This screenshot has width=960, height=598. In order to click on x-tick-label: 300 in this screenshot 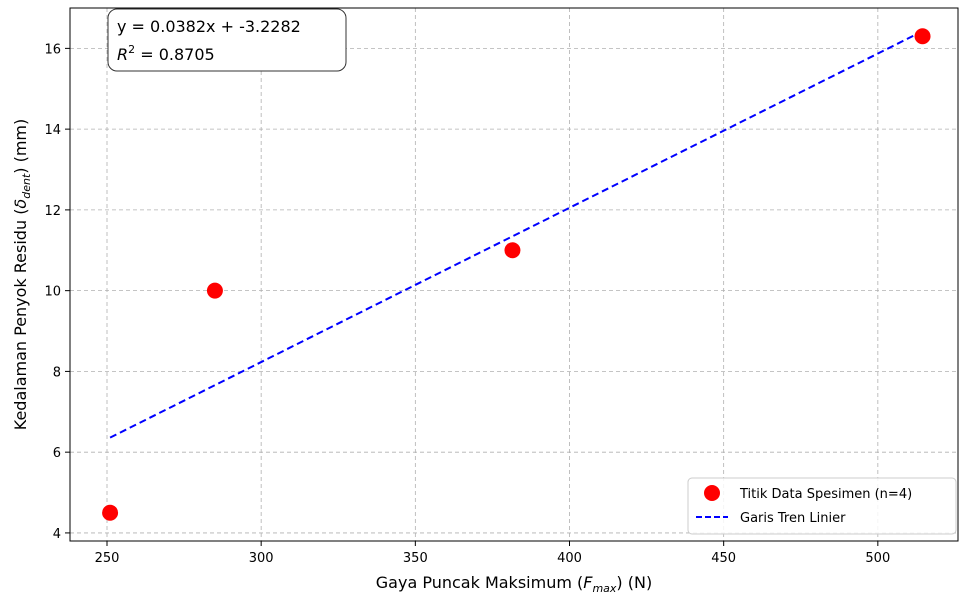, I will do `click(261, 558)`.